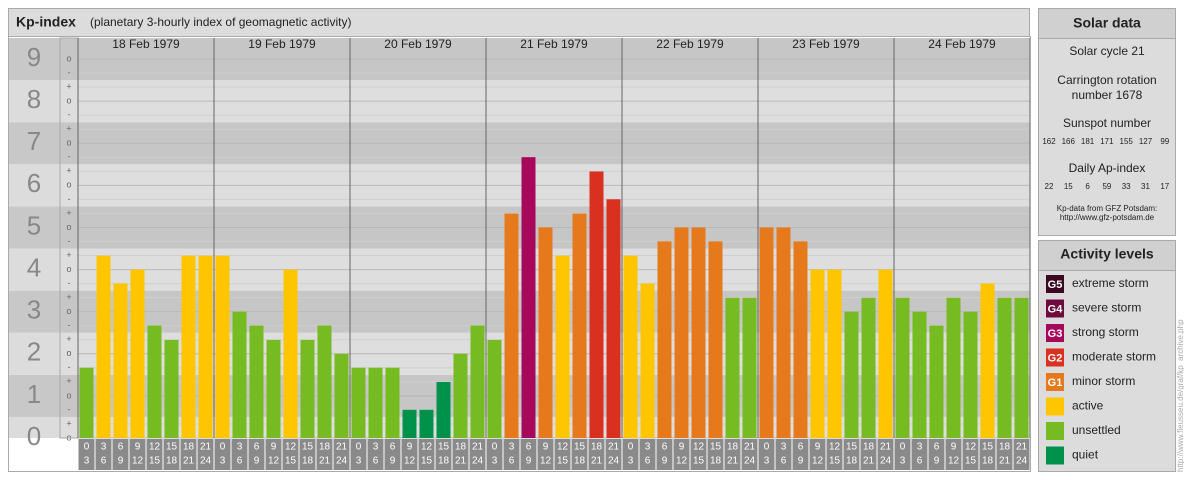 This screenshot has height=480, width=1184. Describe the element at coordinates (1088, 406) in the screenshot. I see `legend-name: active` at that location.